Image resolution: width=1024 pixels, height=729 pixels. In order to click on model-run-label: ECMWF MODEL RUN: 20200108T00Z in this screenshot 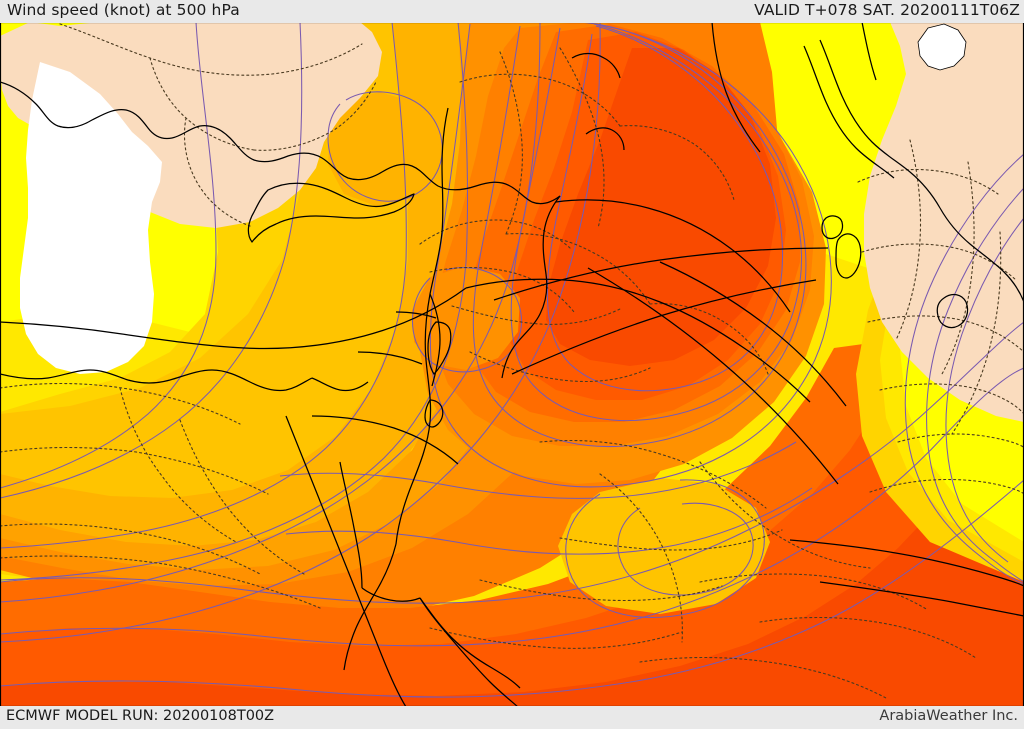, I will do `click(140, 716)`.